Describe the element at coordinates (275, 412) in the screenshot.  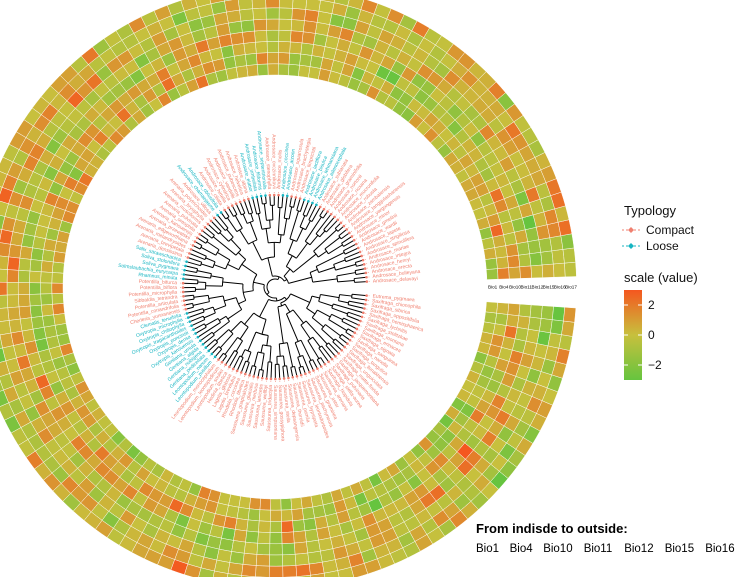
I see `tip-label: Saussurea_simpsoniana` at that location.